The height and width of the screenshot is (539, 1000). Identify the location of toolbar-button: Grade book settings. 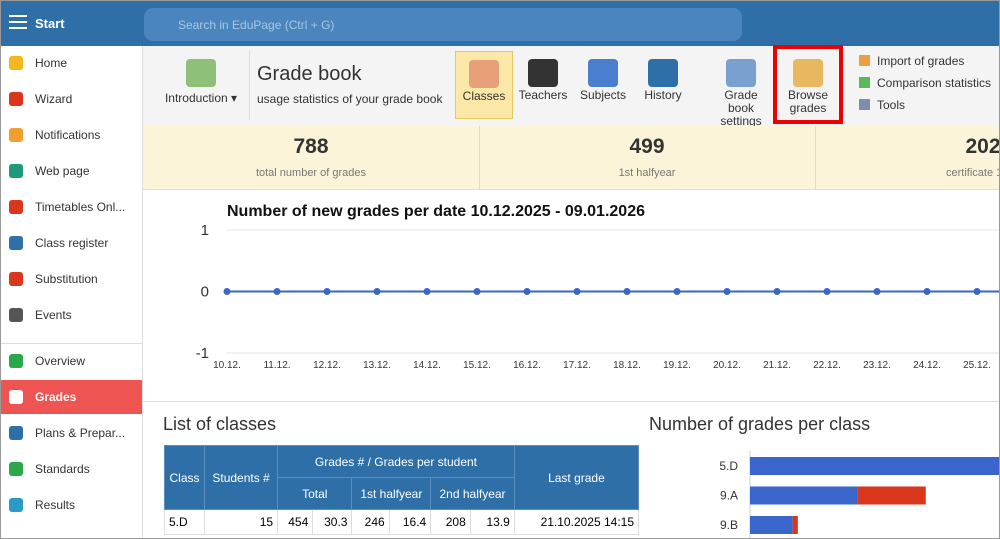
(741, 89).